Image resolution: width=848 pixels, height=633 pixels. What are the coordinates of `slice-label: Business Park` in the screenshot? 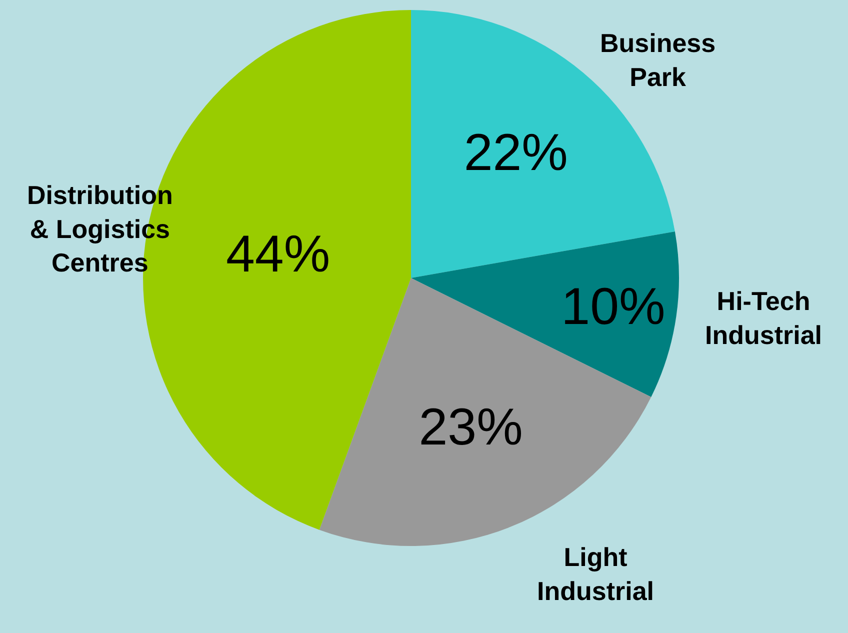 It's located at (658, 60).